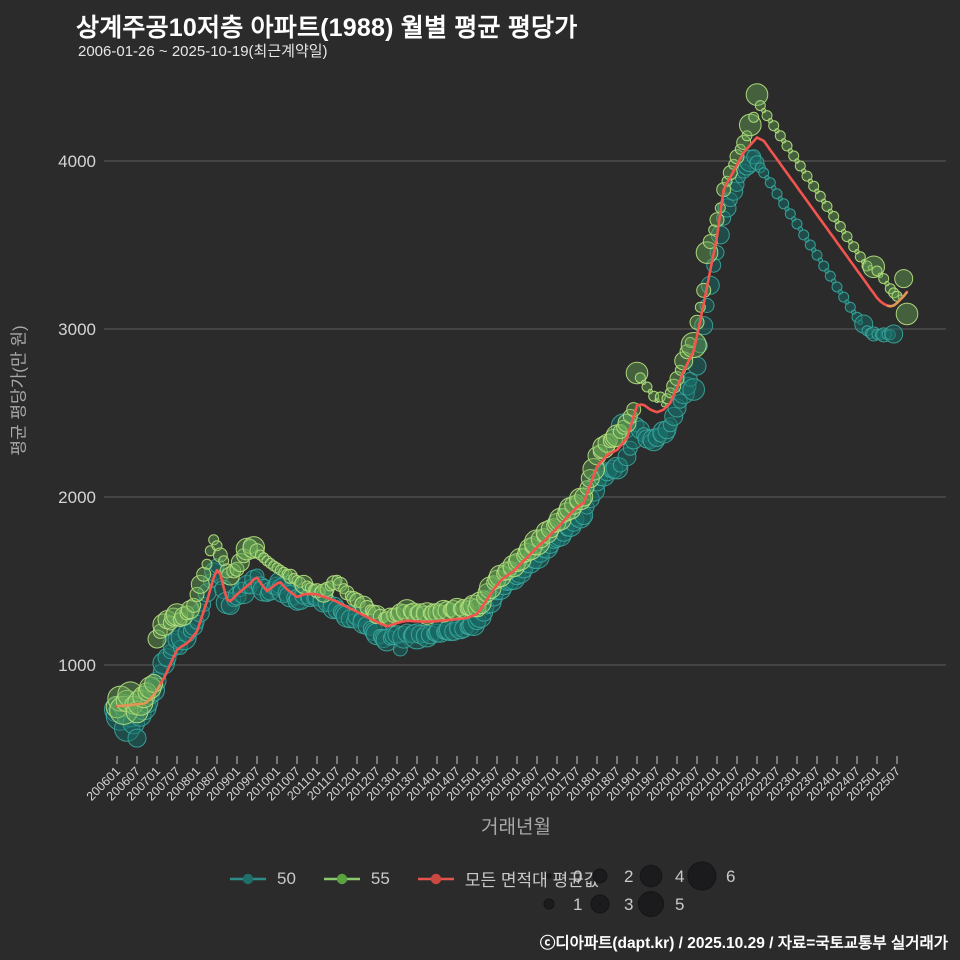 This screenshot has width=960, height=960. I want to click on x-axis-title: 거래년월, so click(516, 827).